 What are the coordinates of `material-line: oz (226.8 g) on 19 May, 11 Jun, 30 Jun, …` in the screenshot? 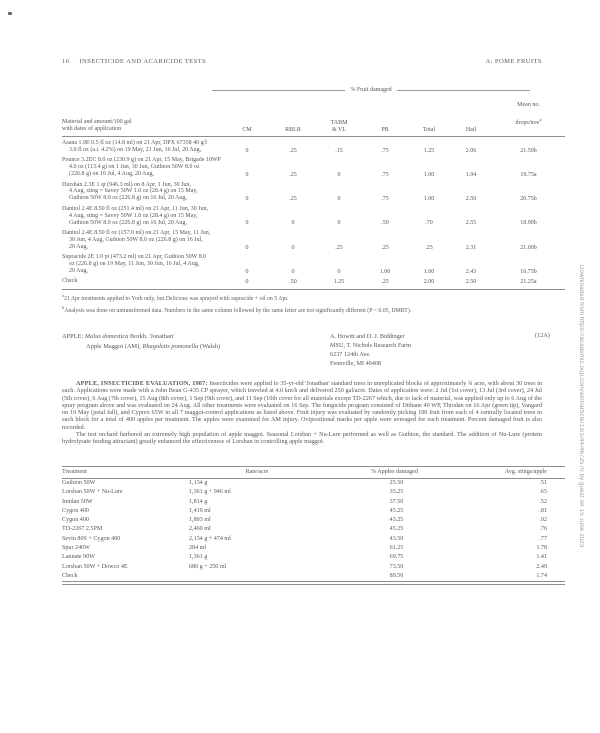 It's located at (134, 264).